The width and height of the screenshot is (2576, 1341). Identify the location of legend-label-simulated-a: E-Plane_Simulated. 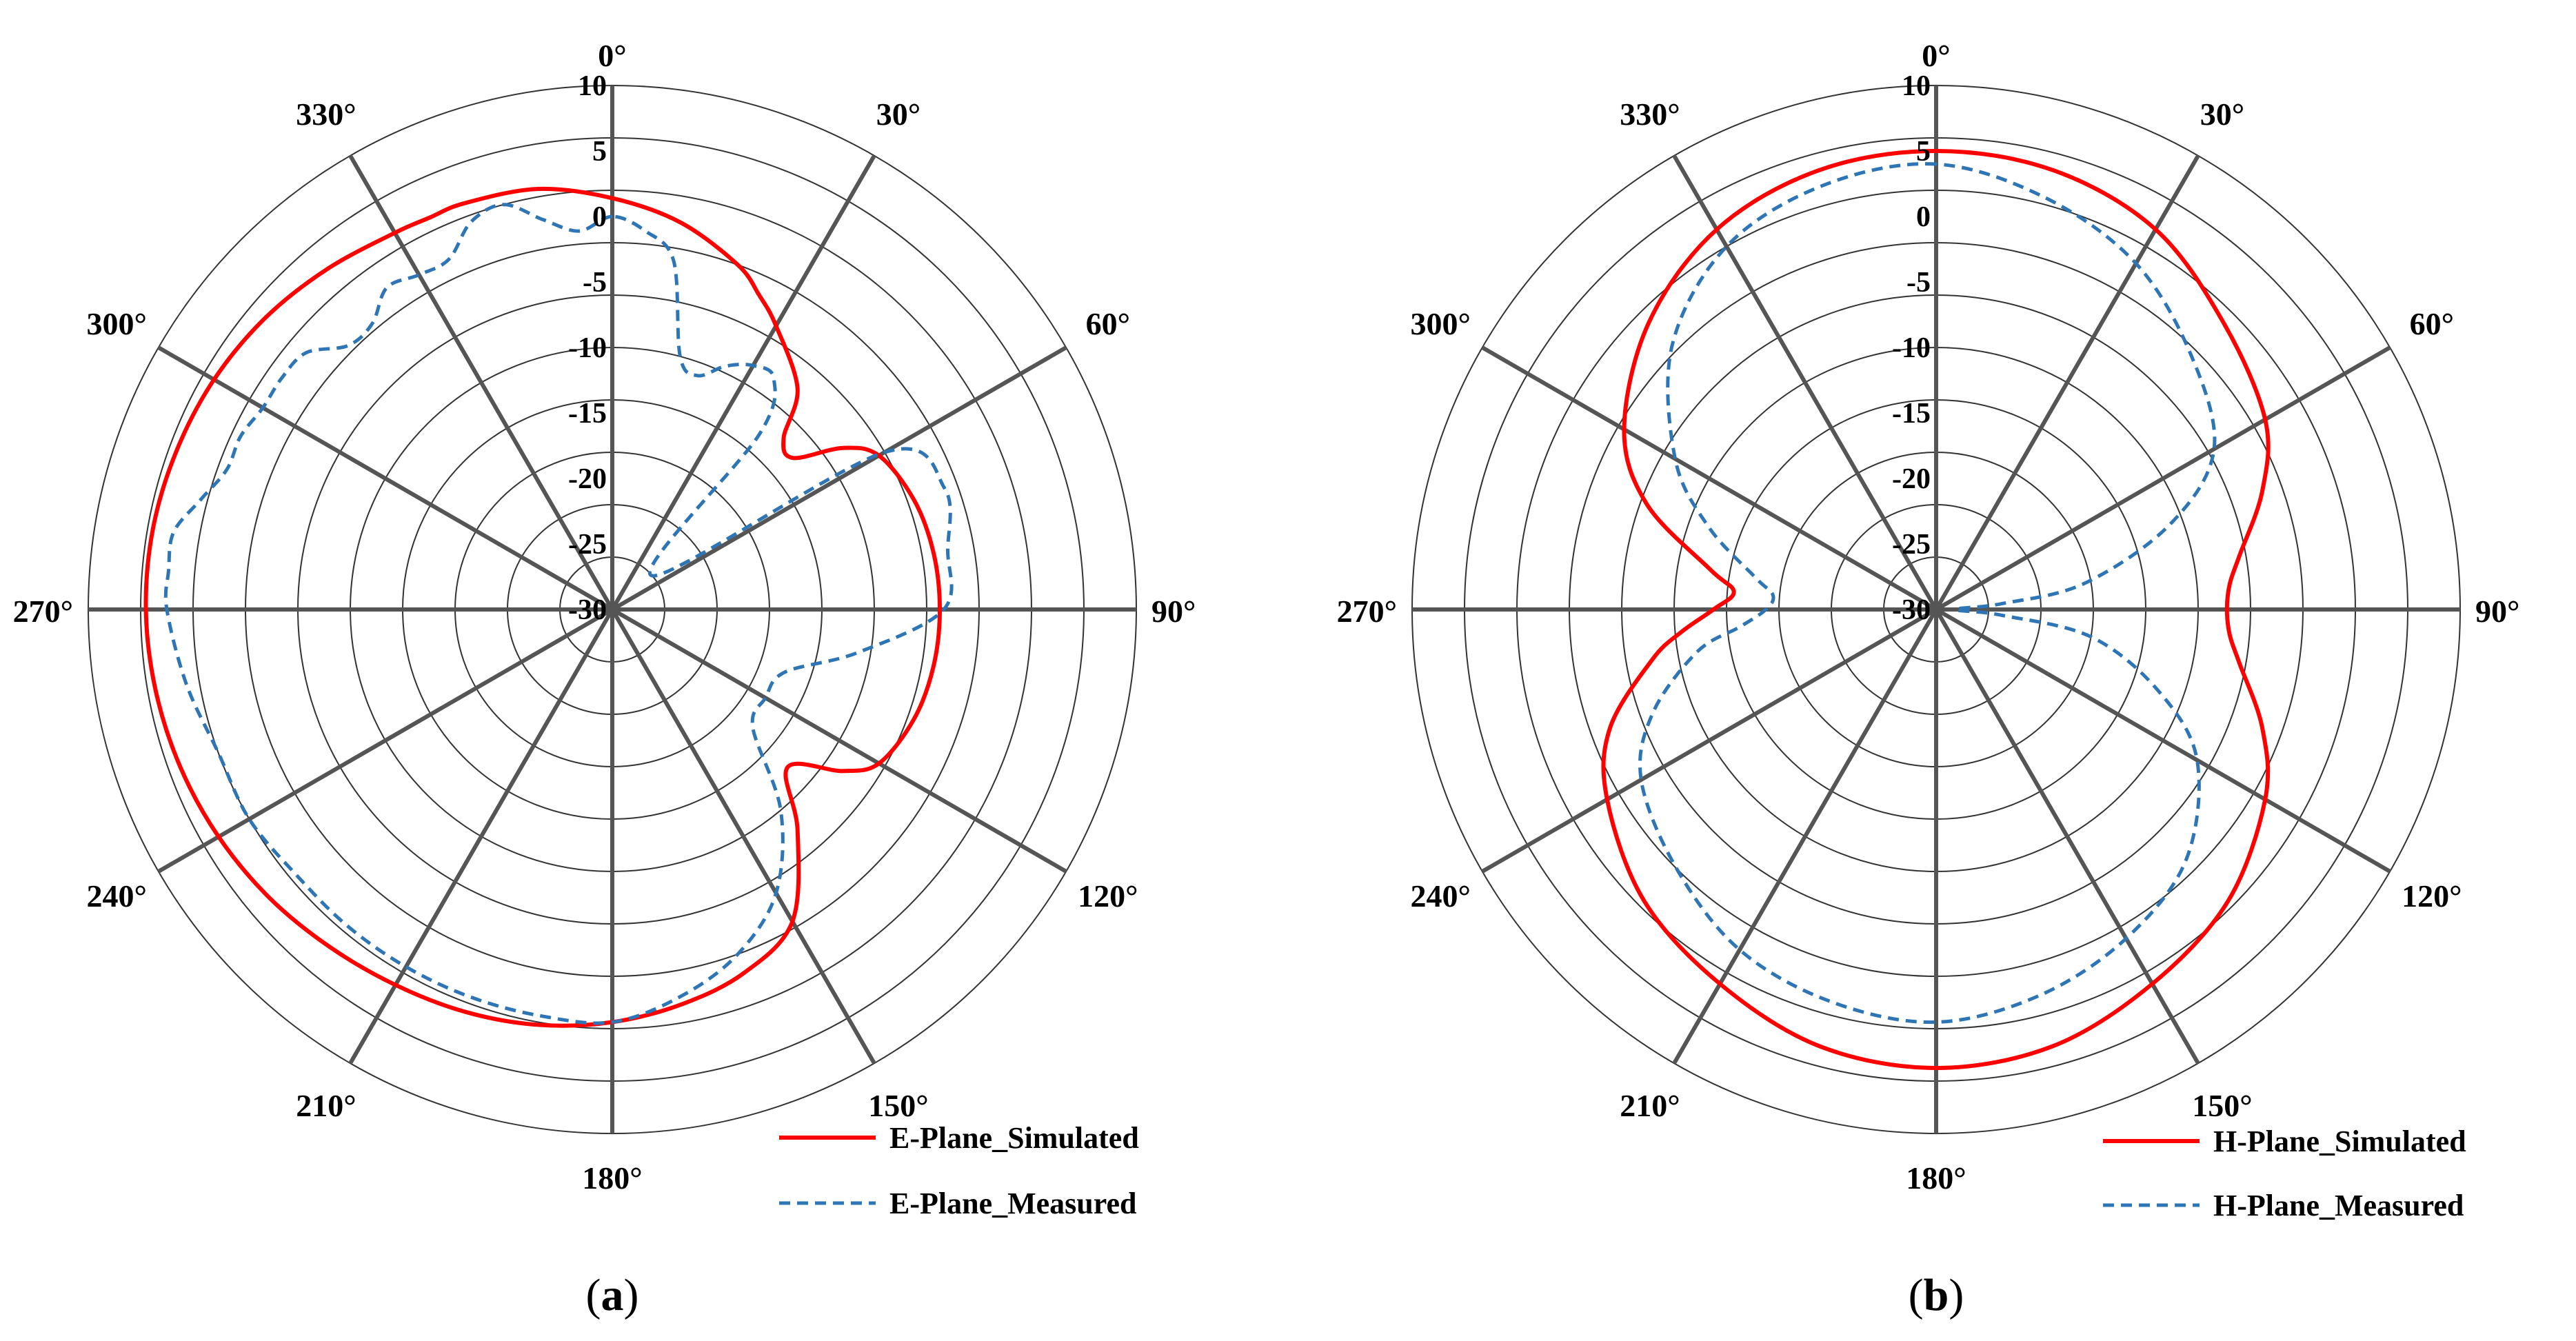
(1014, 1138).